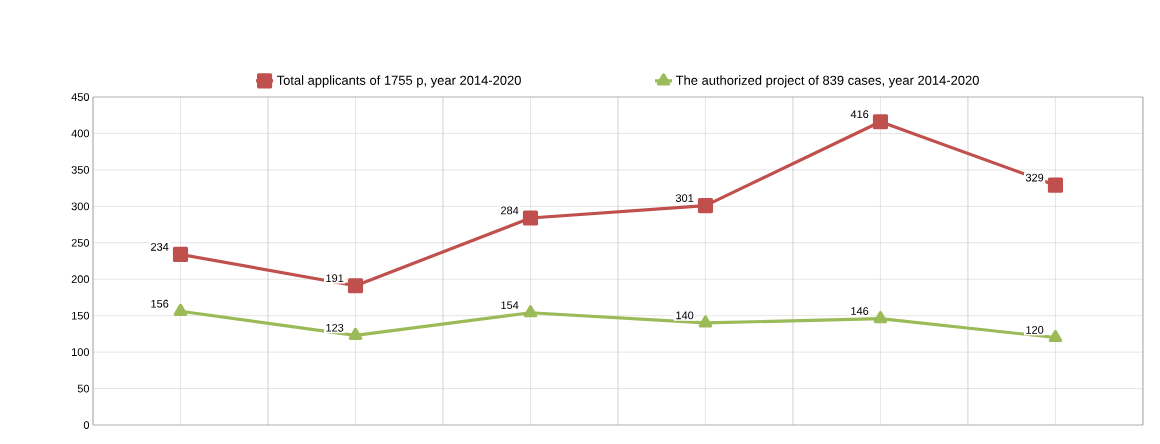  Describe the element at coordinates (335, 278) in the screenshot. I see `data-label: 191` at that location.